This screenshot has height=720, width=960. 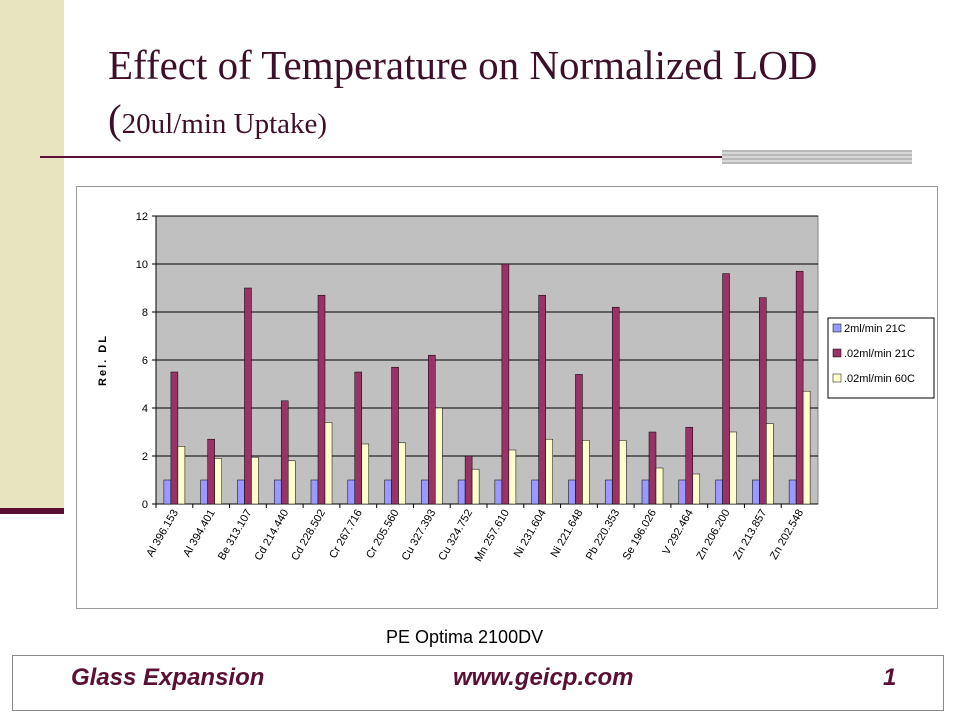 I want to click on slide-title-subtitle: 20ul/min Uptake), so click(x=224, y=124).